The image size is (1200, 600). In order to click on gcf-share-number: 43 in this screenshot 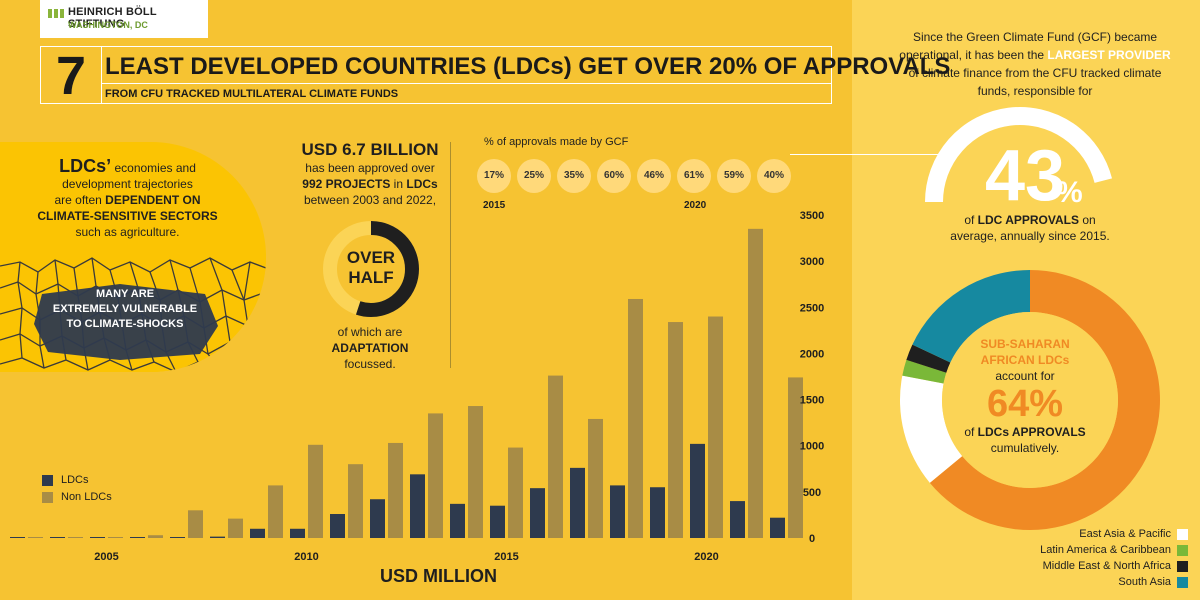, I will do `click(1025, 176)`.